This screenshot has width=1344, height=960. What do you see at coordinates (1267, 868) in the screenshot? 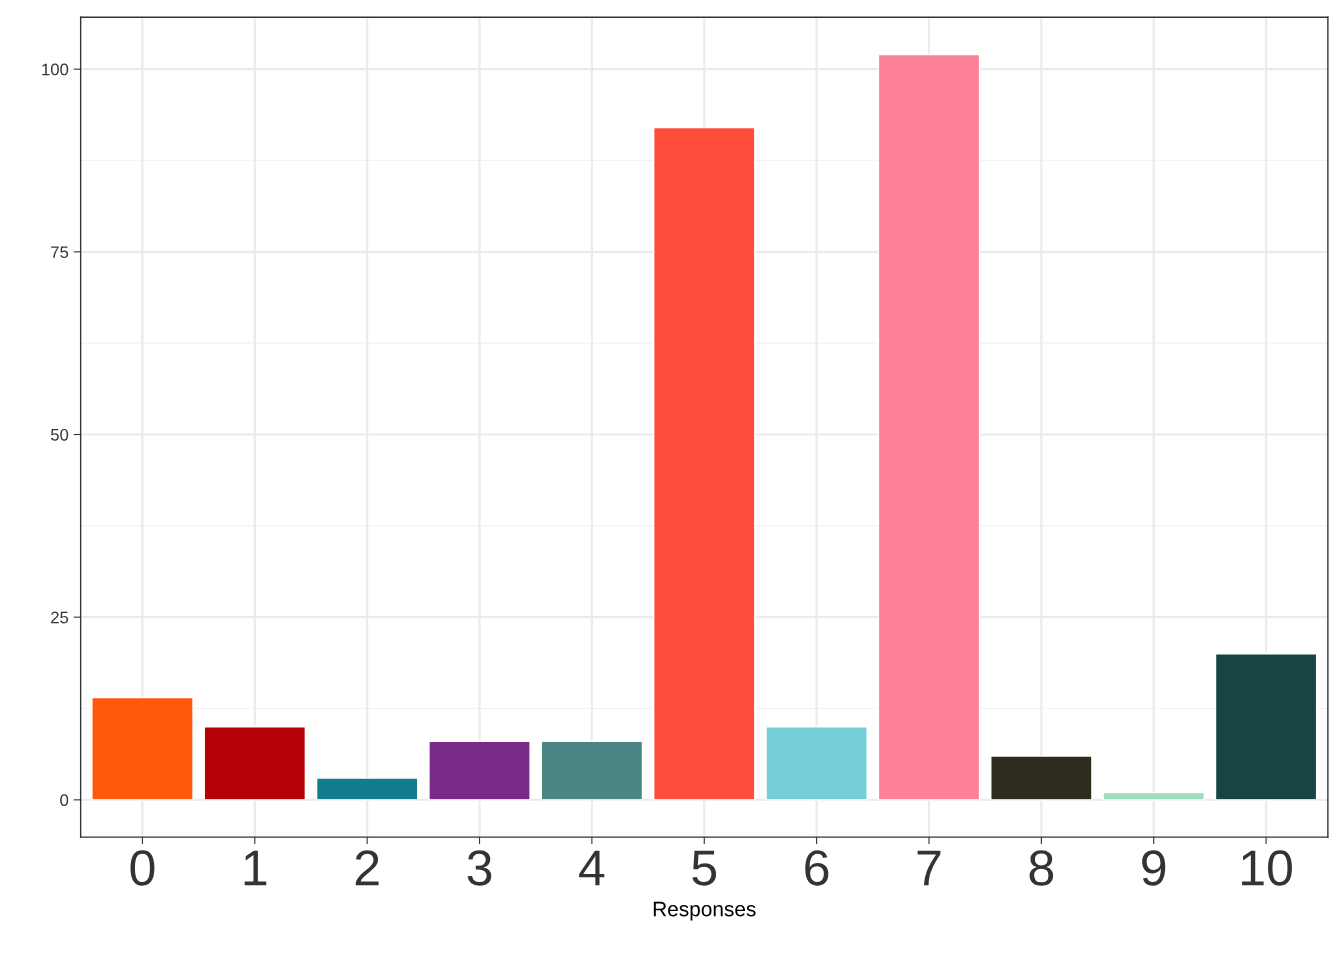
I see `x-tick-label: 10` at bounding box center [1267, 868].